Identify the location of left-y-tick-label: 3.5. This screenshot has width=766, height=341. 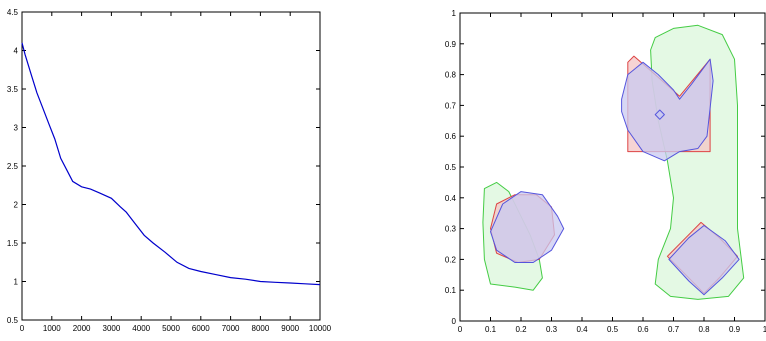
(13, 89).